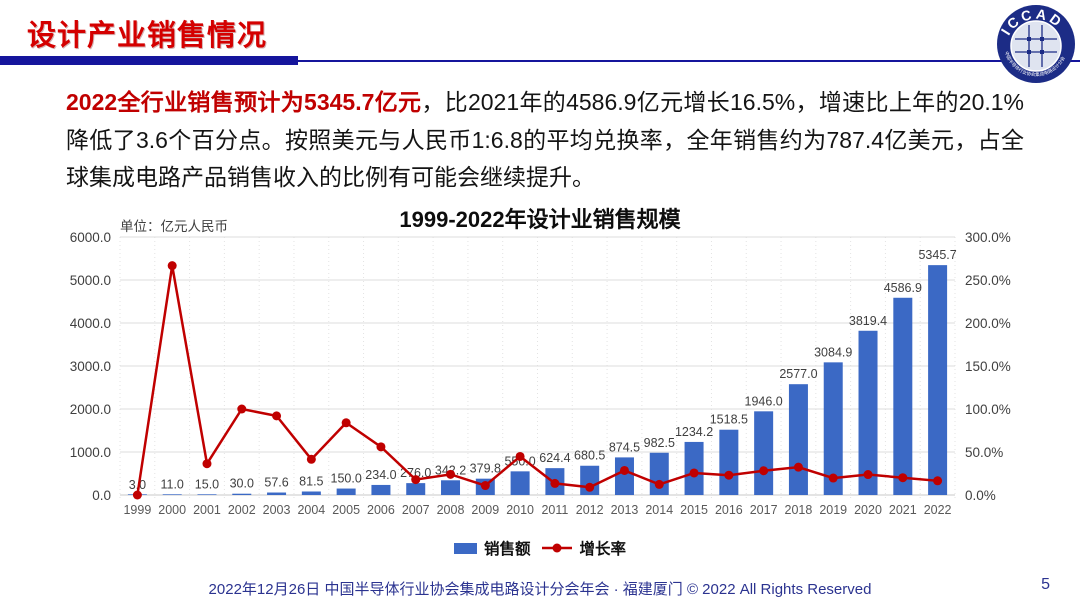  What do you see at coordinates (729, 420) in the screenshot?
I see `svg-text: 1518.5` at bounding box center [729, 420].